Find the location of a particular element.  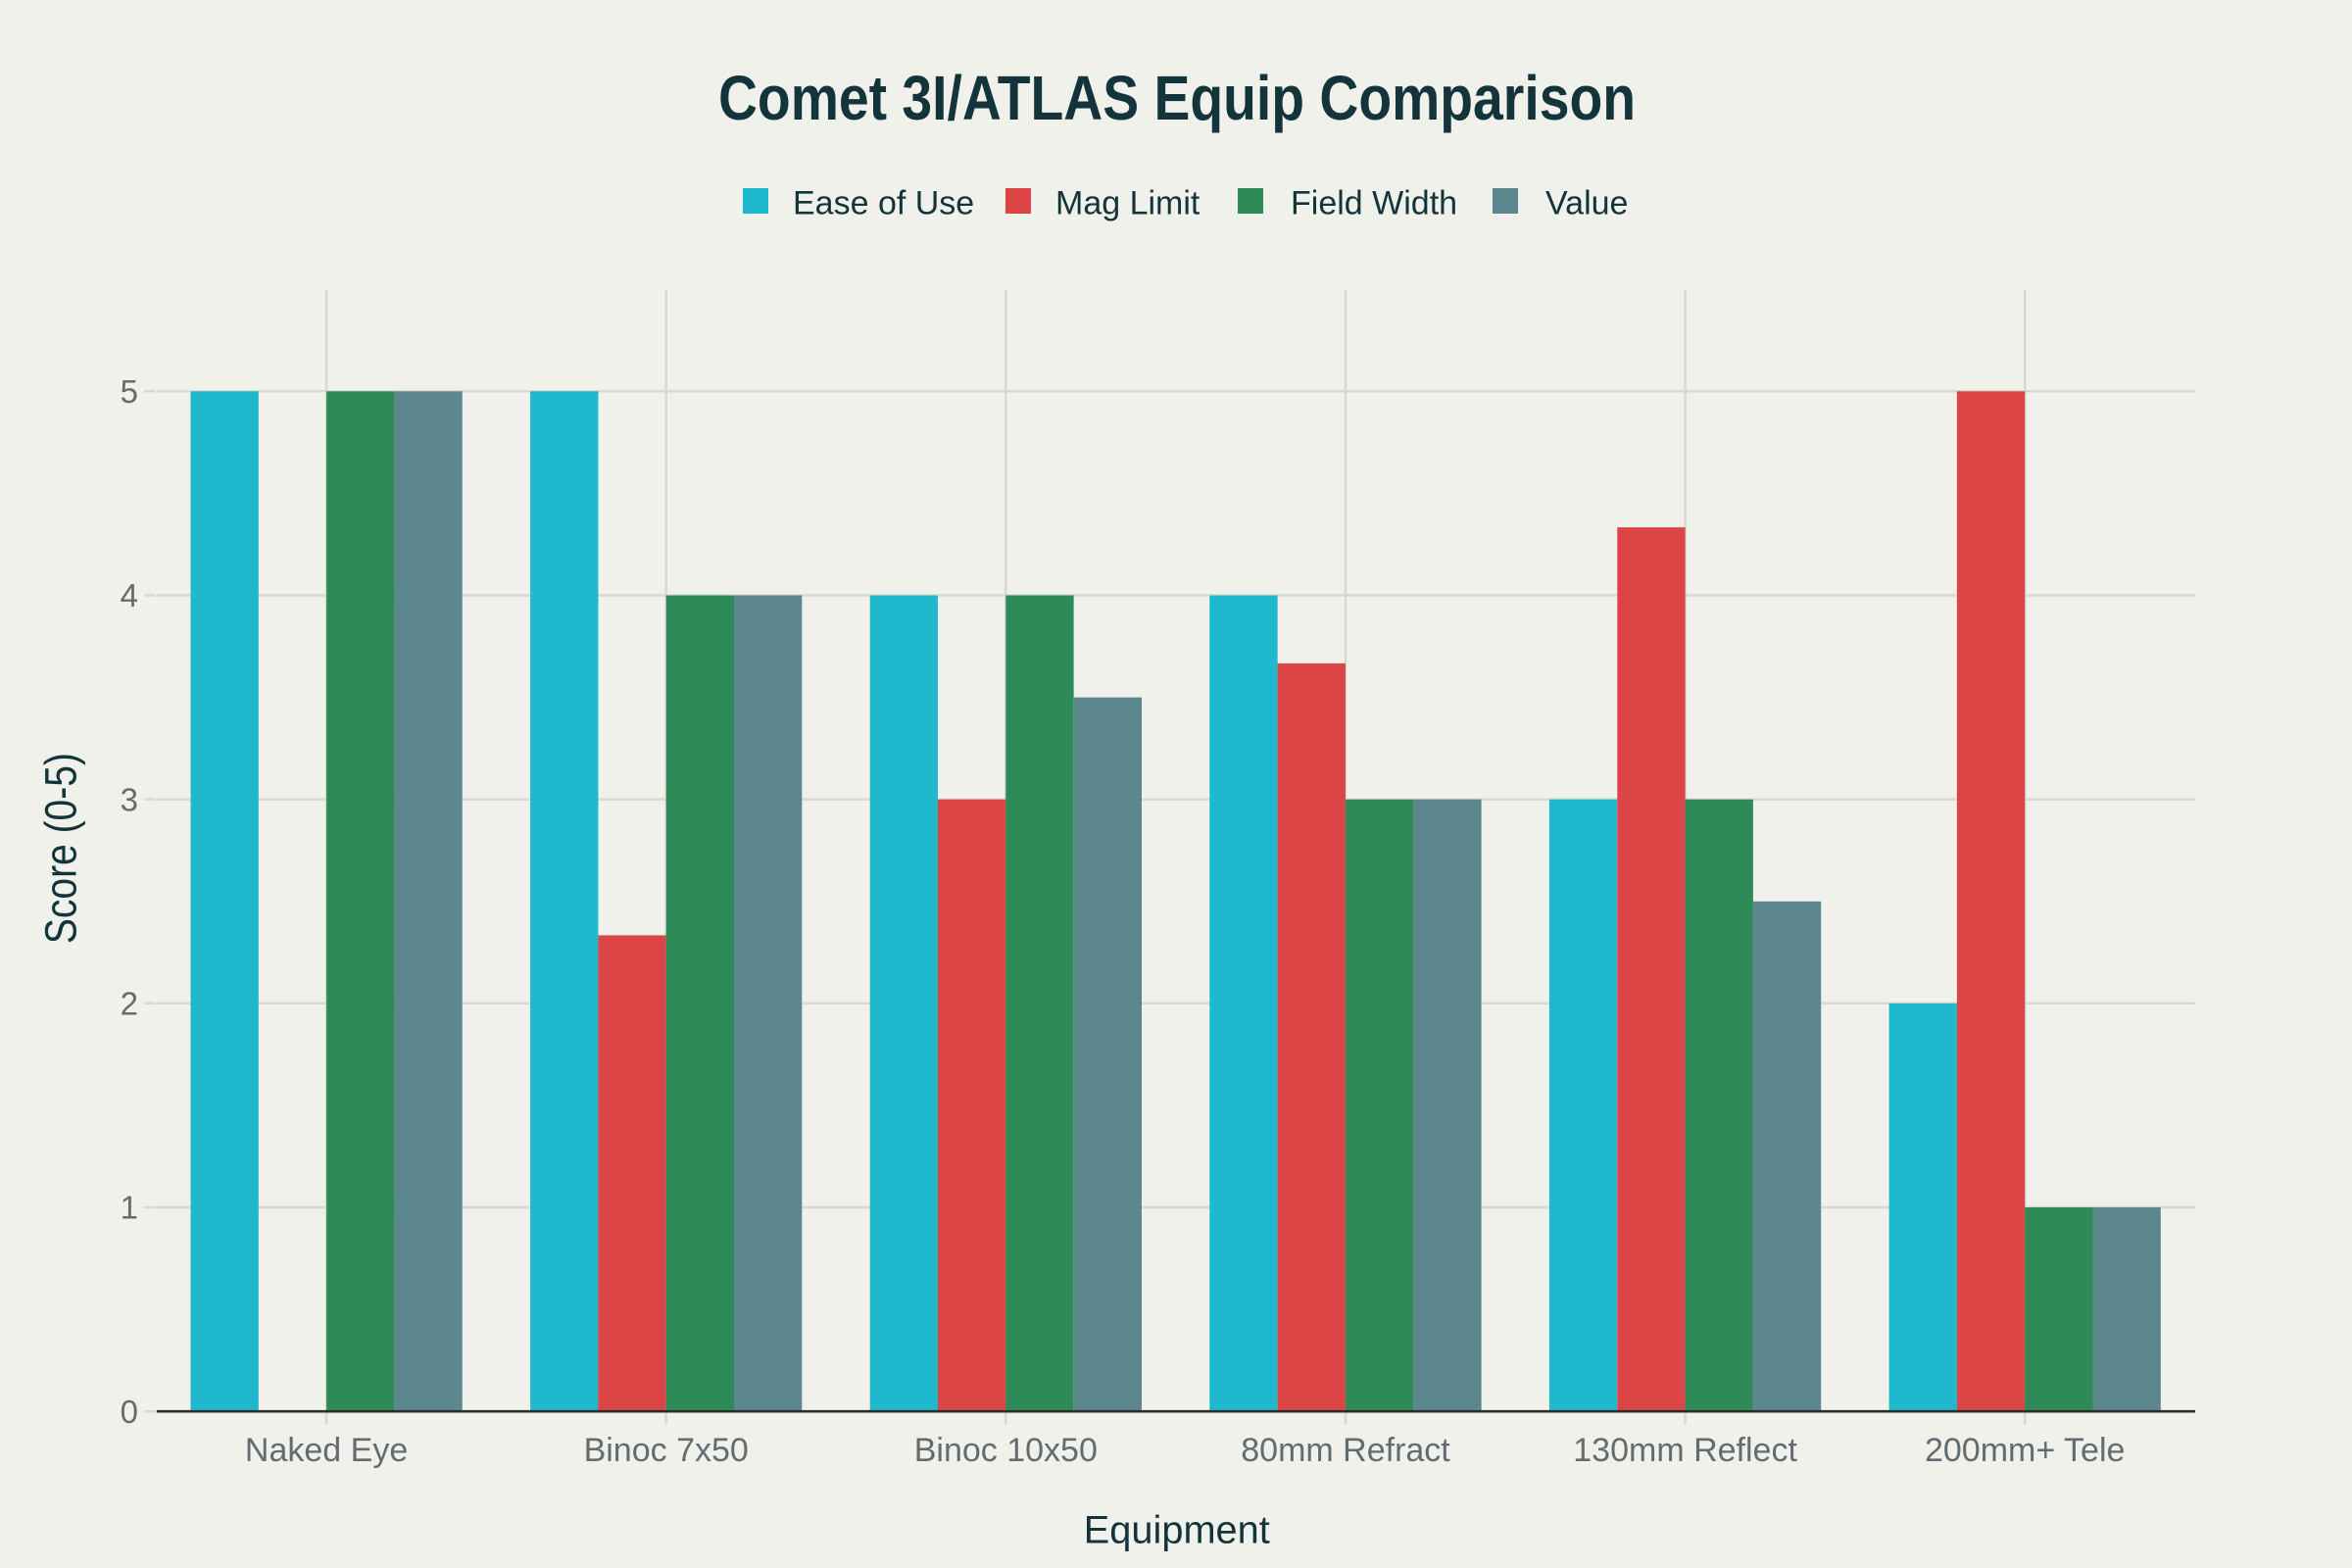

svg-text: Ease of Use is located at coordinates (883, 202).